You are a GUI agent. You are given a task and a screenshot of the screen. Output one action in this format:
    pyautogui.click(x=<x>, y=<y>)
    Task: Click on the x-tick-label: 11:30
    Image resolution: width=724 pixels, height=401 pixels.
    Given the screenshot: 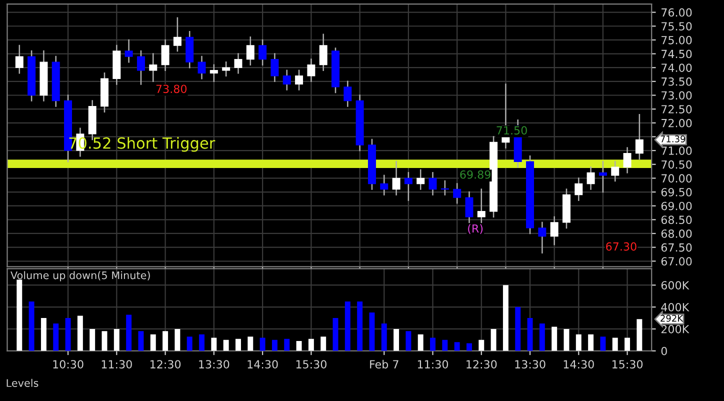 What is the action you would take?
    pyautogui.click(x=433, y=364)
    